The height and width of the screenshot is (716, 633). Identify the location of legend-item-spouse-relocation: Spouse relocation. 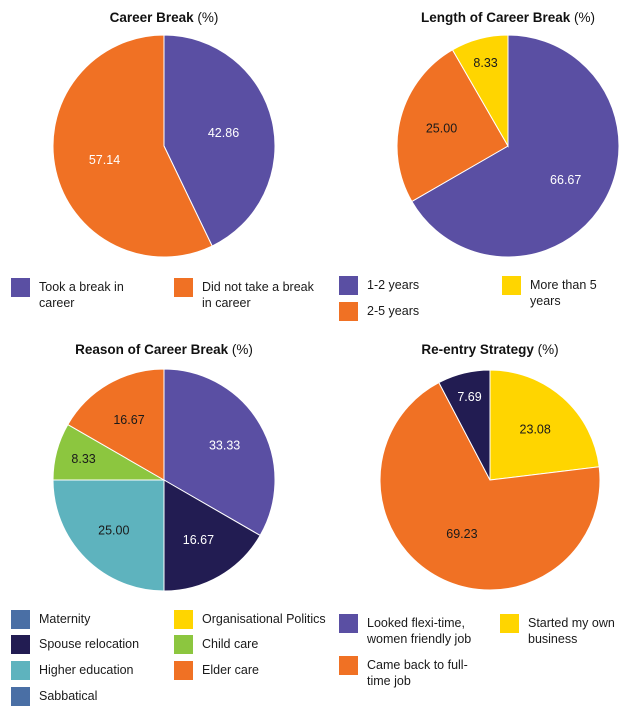
(86, 644).